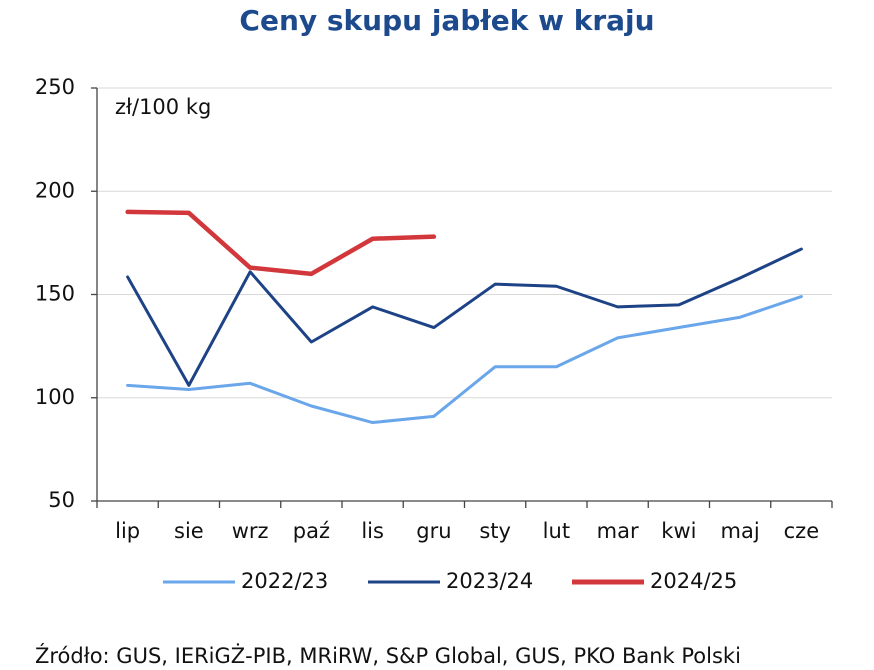 The image size is (874, 670). I want to click on x-tick-label: lis, so click(372, 531).